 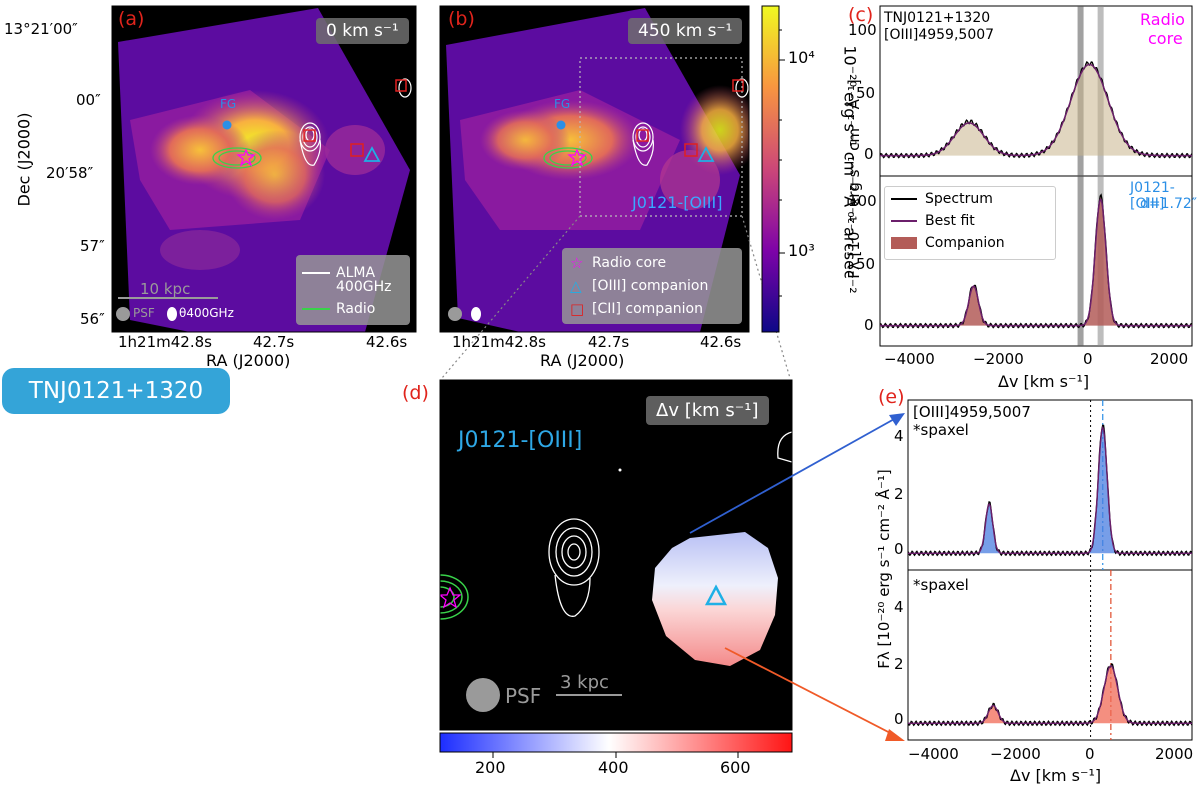 I want to click on panel-d-letter: (d), so click(x=415, y=393).